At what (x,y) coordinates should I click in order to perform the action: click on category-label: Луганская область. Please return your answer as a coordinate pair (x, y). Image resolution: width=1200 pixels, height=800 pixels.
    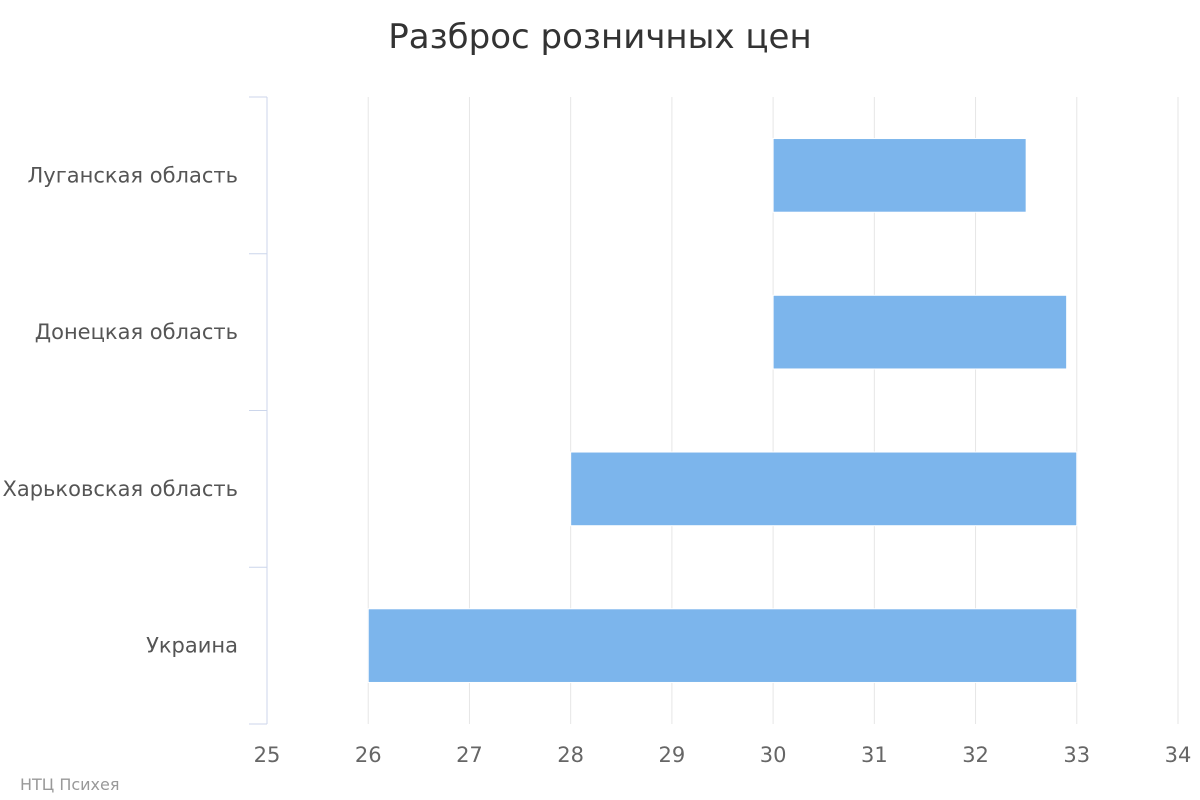
    Looking at the image, I should click on (132, 175).